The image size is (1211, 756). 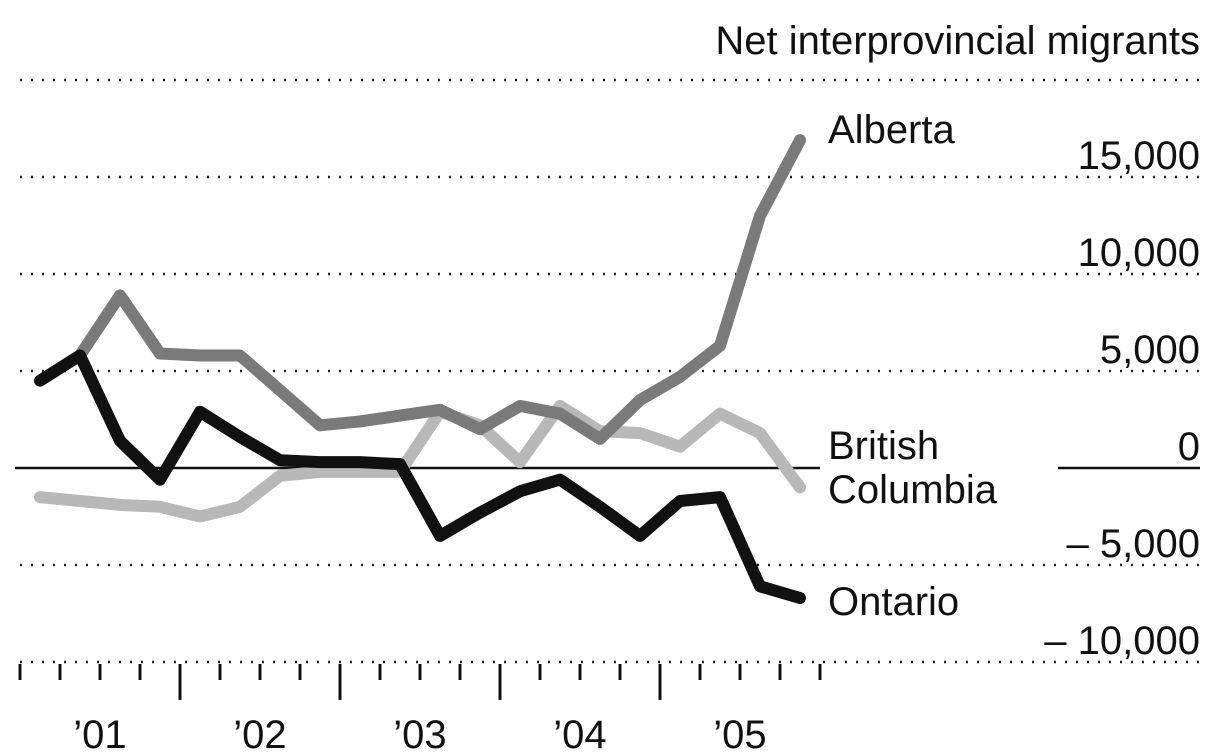 I want to click on x-tick-label: ’03, so click(x=419, y=734).